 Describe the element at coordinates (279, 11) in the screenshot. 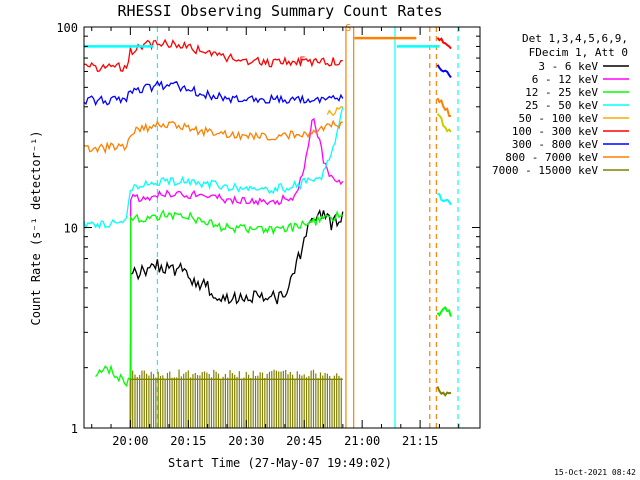

I see `chart-title: RHESSI Observing Summary Count Rates` at that location.